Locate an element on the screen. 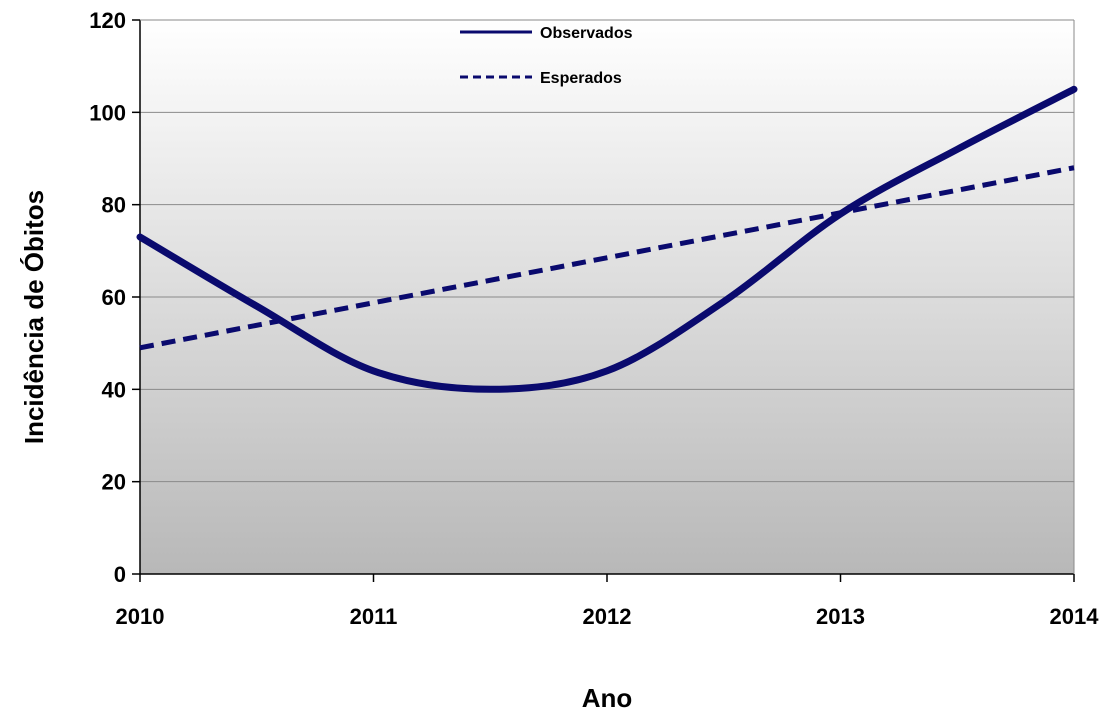 The height and width of the screenshot is (717, 1114). legend: Observados Esperados is located at coordinates (546, 56).